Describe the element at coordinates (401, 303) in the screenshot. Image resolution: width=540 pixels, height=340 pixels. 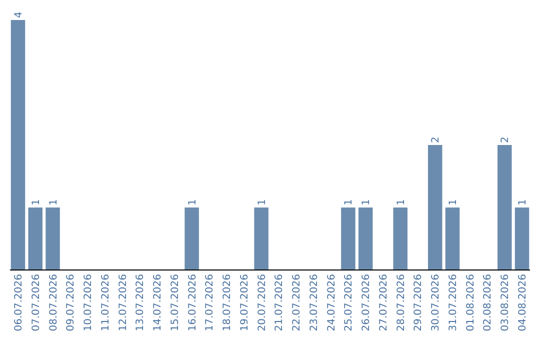
I see `x-tick-label: 28.07.2026` at that location.